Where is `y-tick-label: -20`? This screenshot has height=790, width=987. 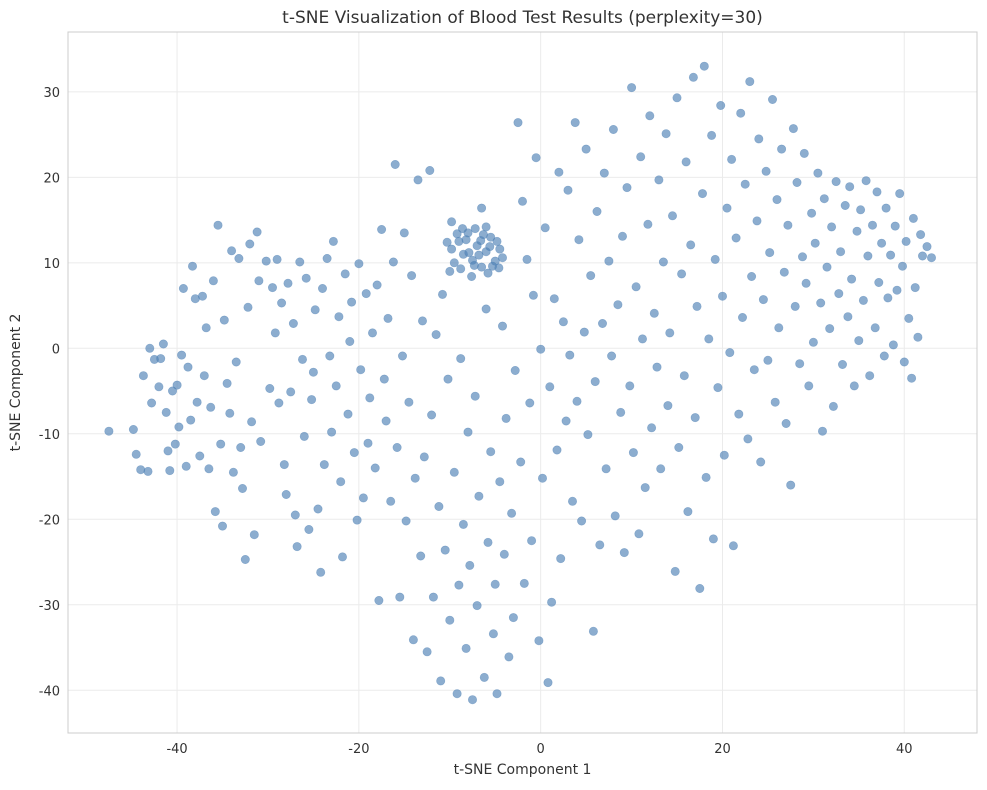
y-tick-label: -20 is located at coordinates (49, 520).